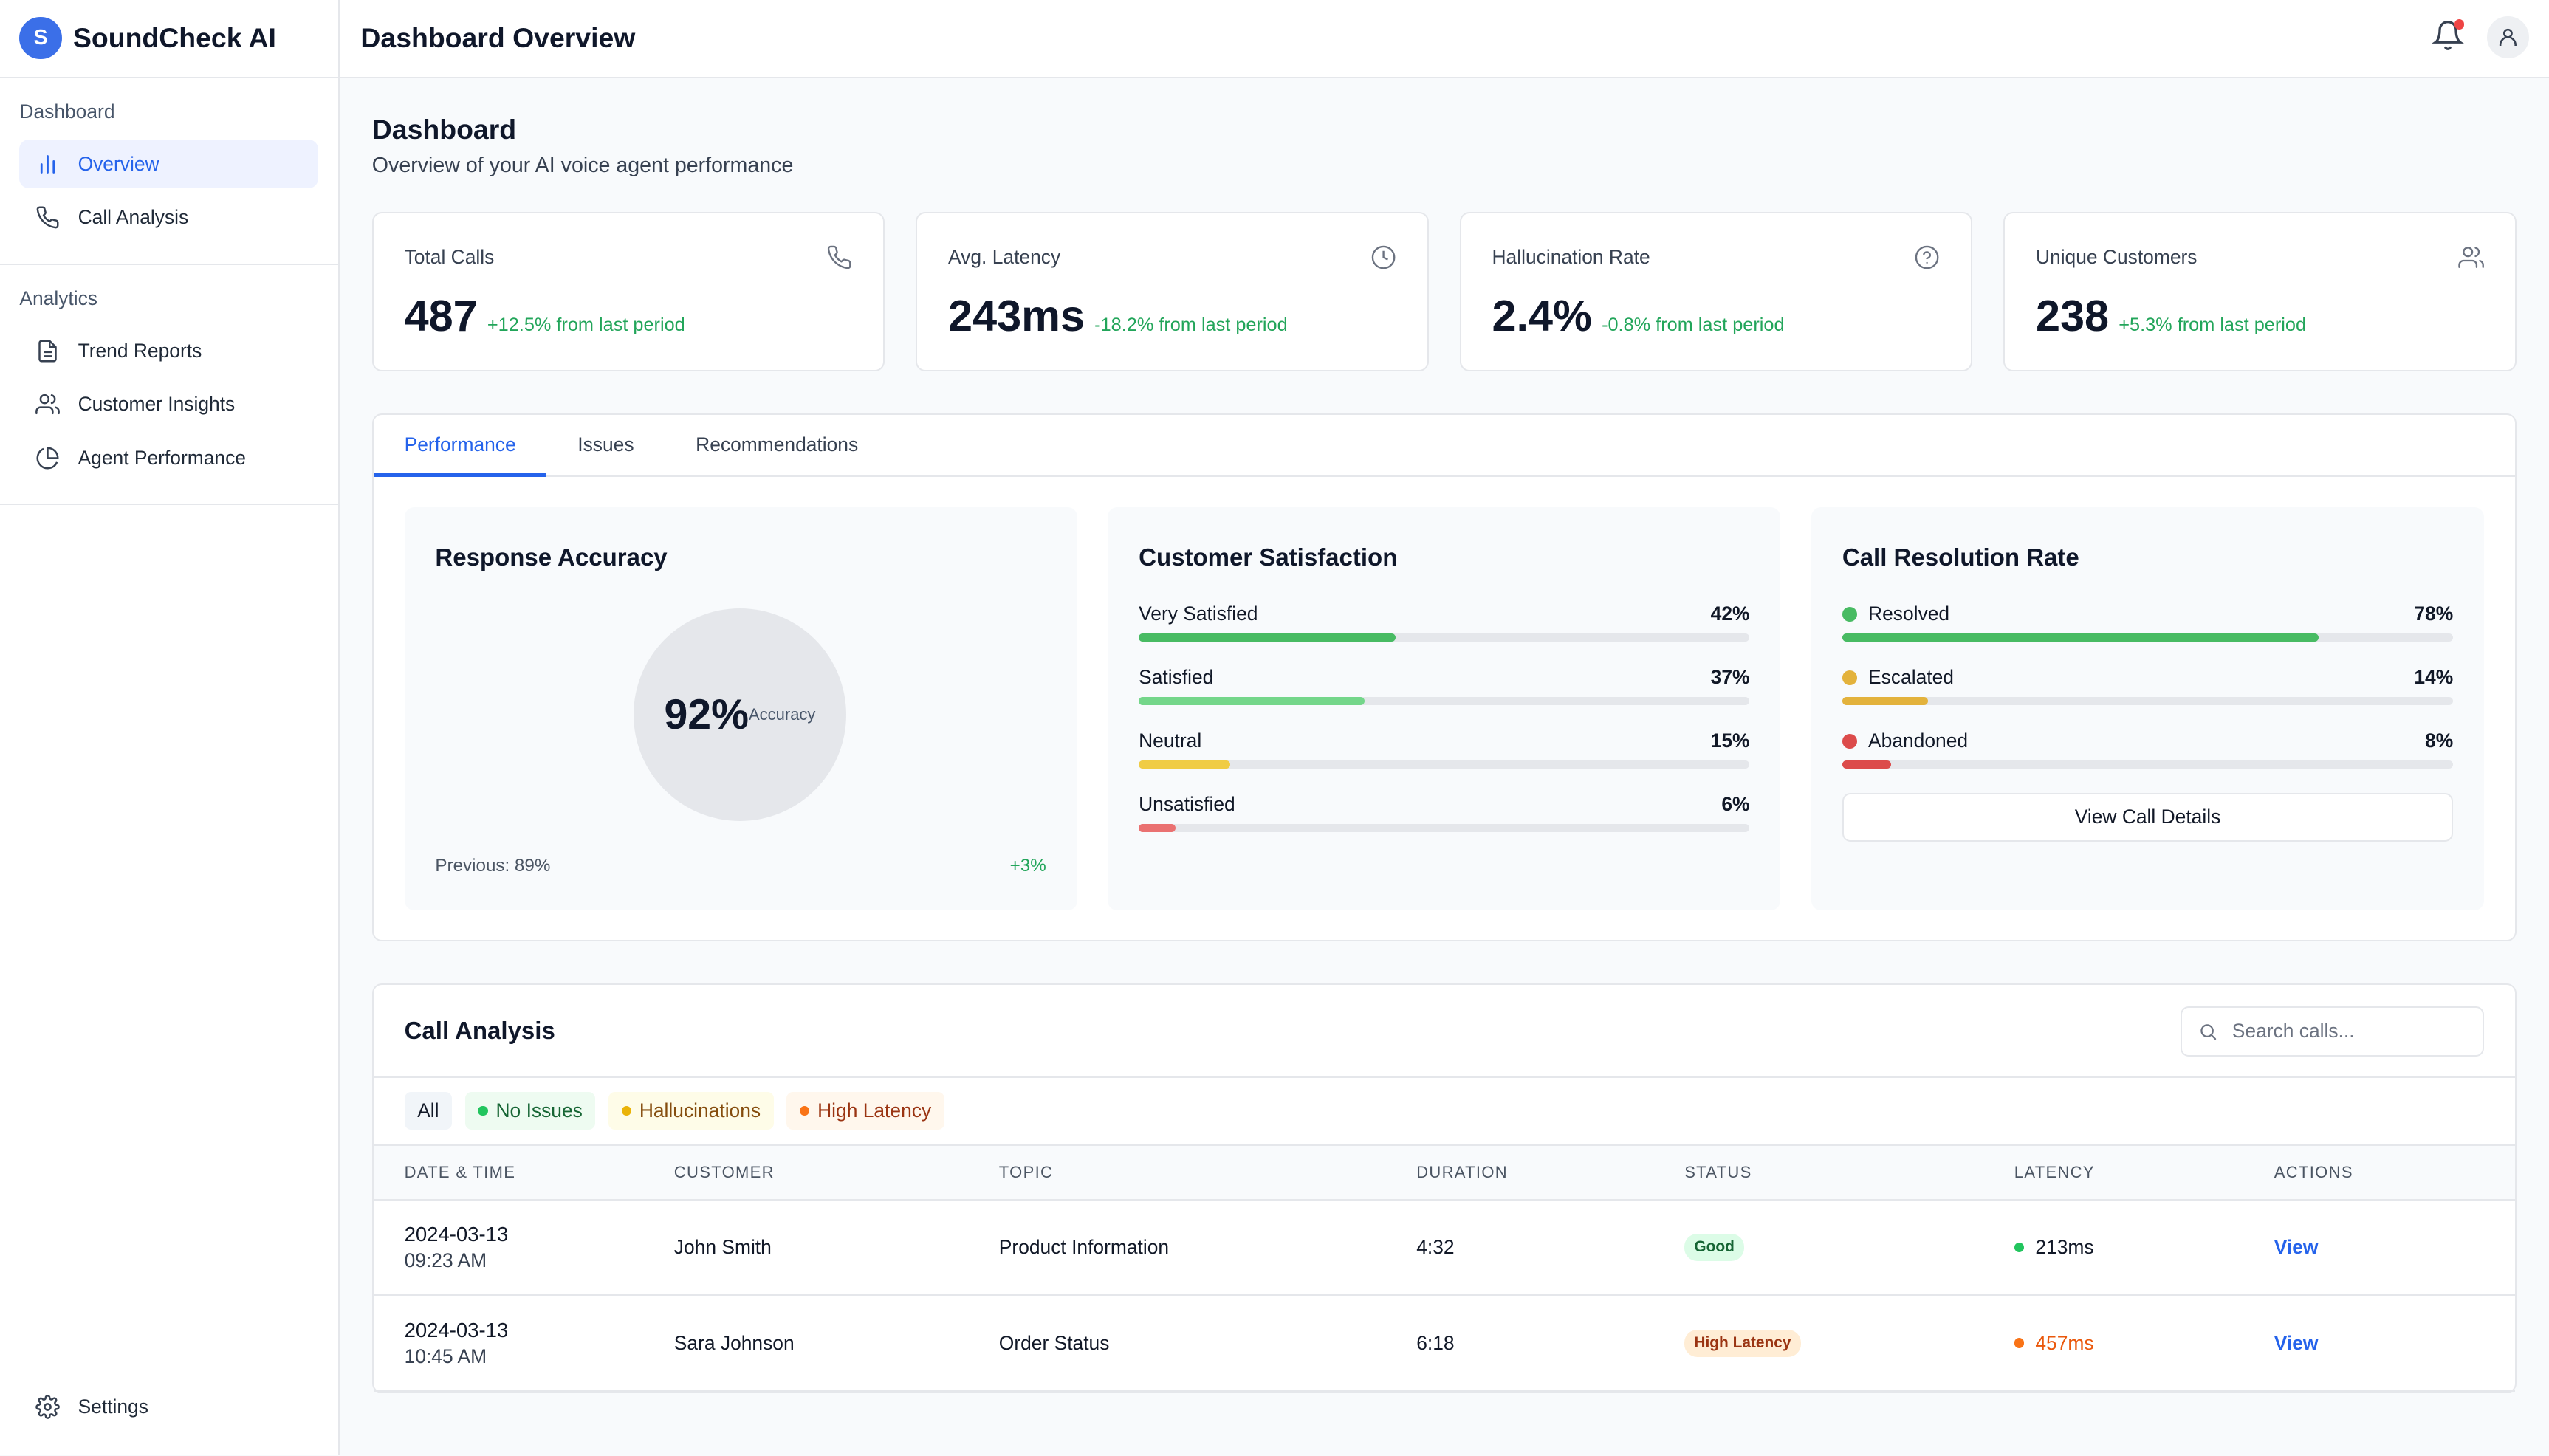  Describe the element at coordinates (1268, 557) in the screenshot. I see `card-title: Customer Satisfaction` at that location.